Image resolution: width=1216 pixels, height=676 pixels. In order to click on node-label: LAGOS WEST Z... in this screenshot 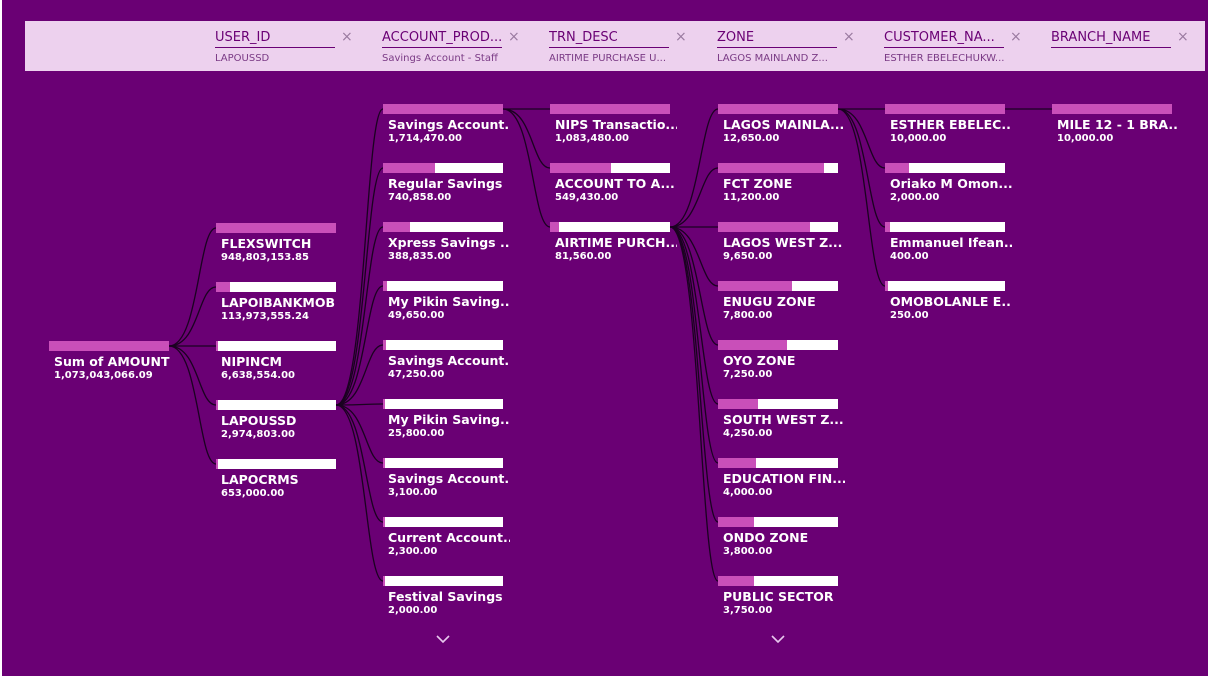, I will do `click(783, 242)`.